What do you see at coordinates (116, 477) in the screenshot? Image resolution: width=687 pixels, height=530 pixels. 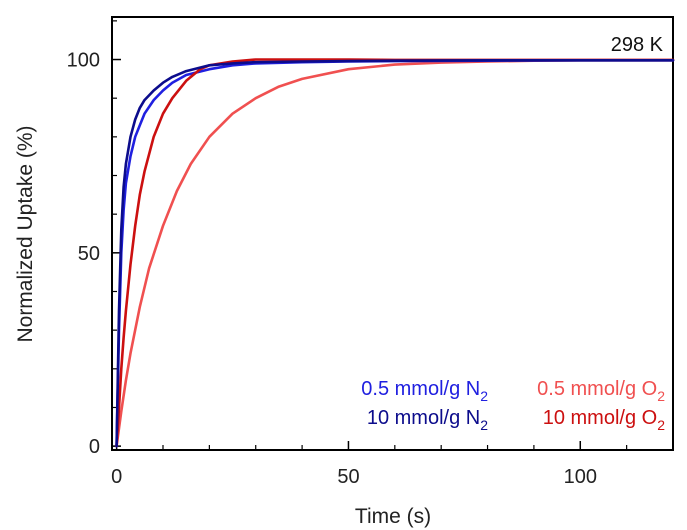 I see `x-tick-label-0: 0` at bounding box center [116, 477].